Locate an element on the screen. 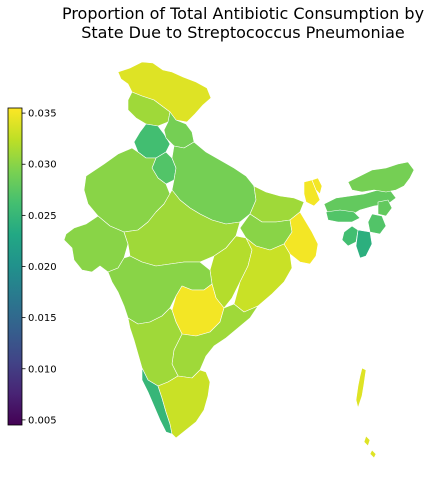  region-meghalaya is located at coordinates (343, 216).